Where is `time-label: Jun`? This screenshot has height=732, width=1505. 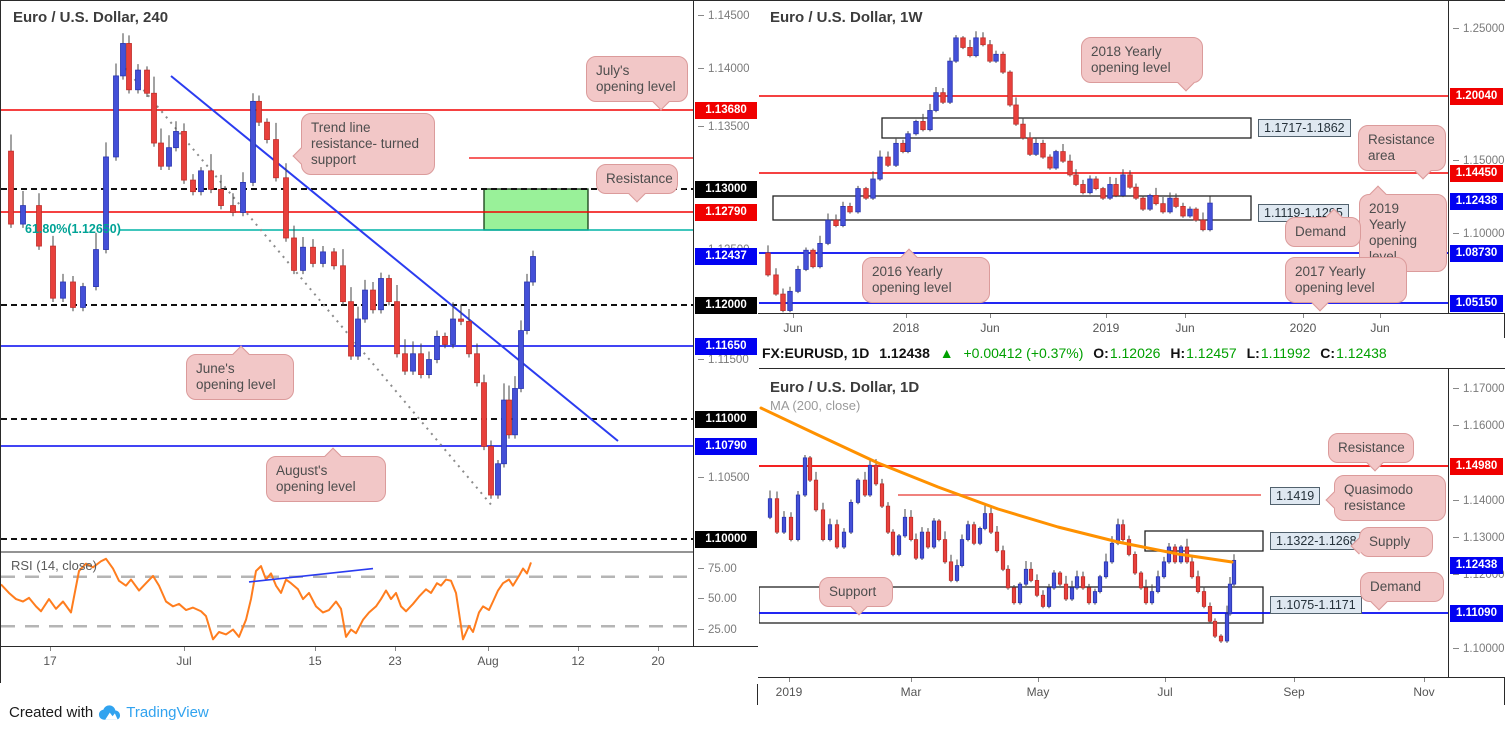 time-label: Jun is located at coordinates (1185, 328).